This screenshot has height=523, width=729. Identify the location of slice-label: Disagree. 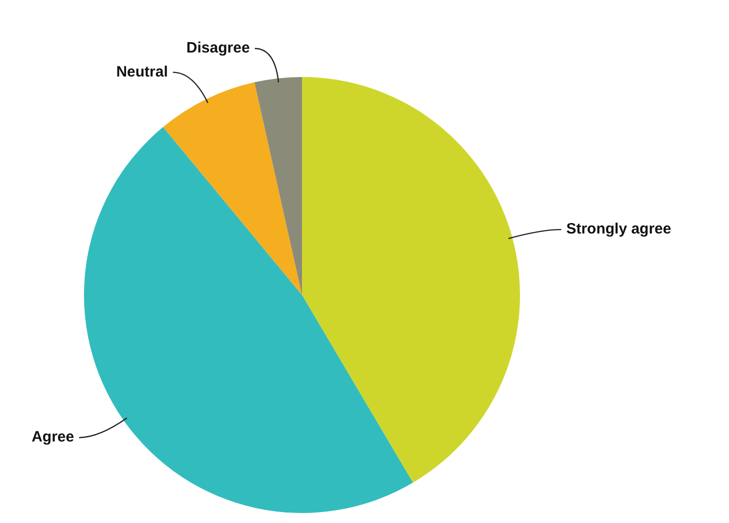
(218, 48).